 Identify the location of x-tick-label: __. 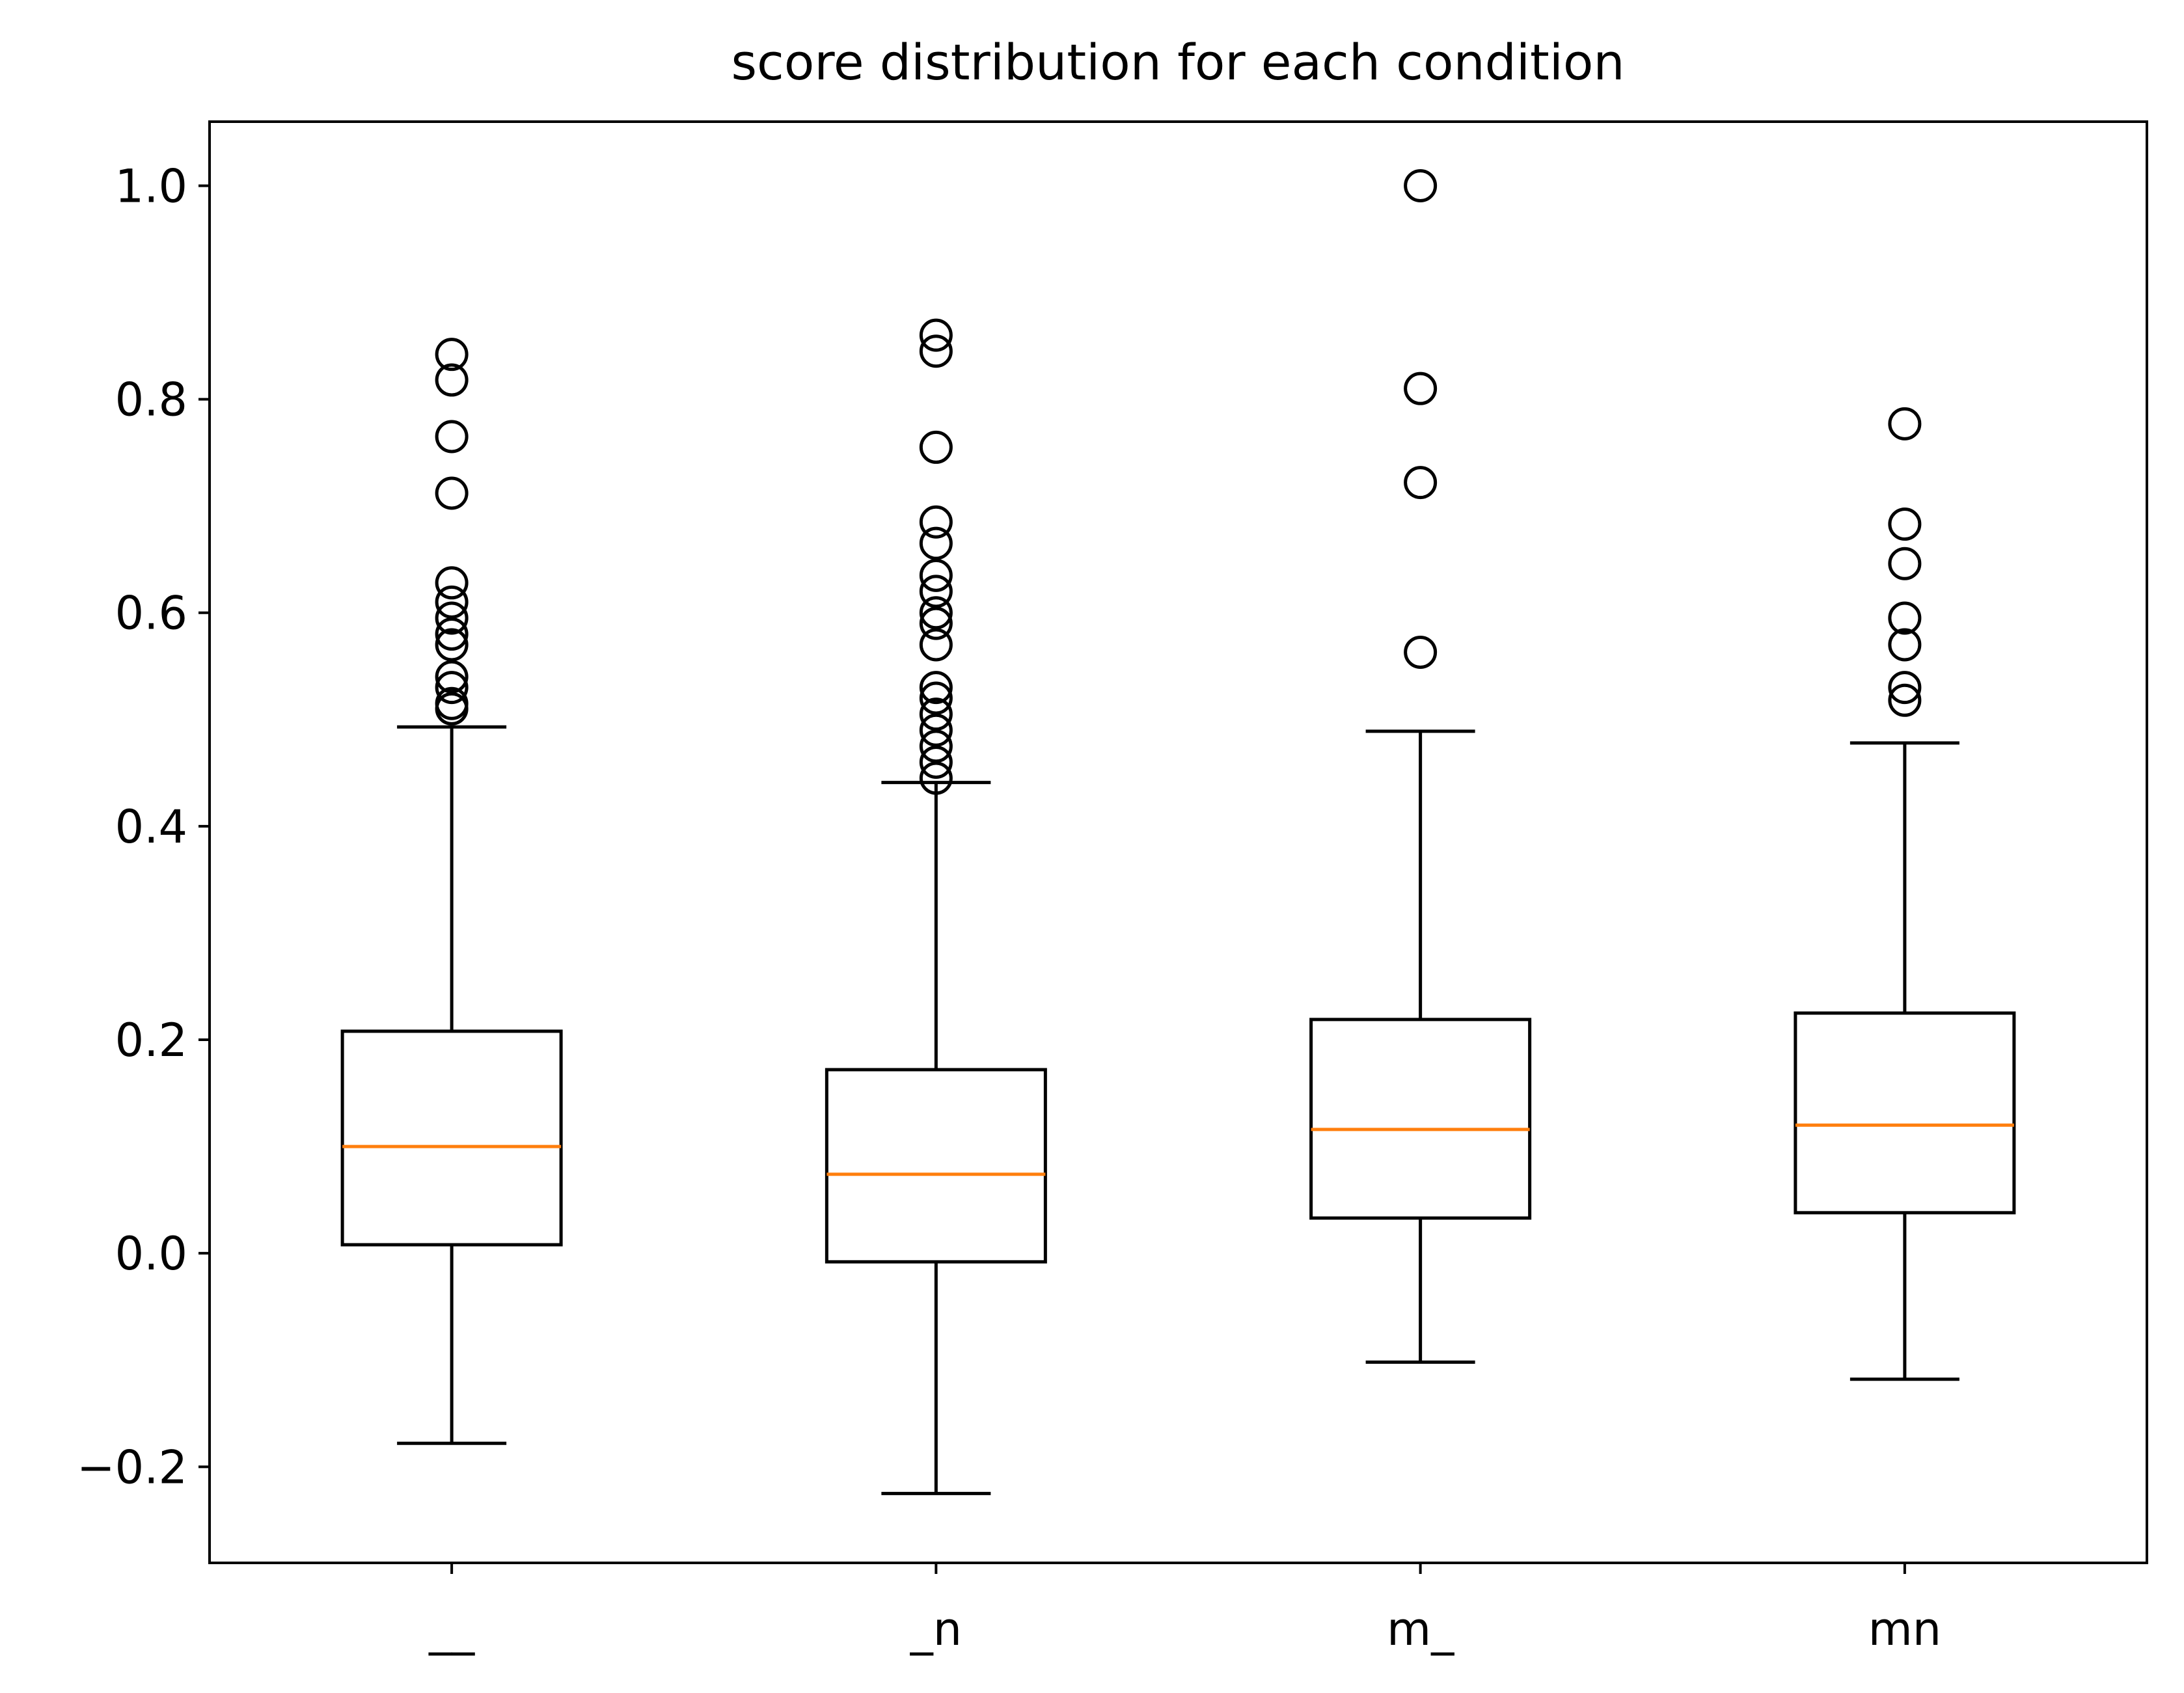
(452, 1629).